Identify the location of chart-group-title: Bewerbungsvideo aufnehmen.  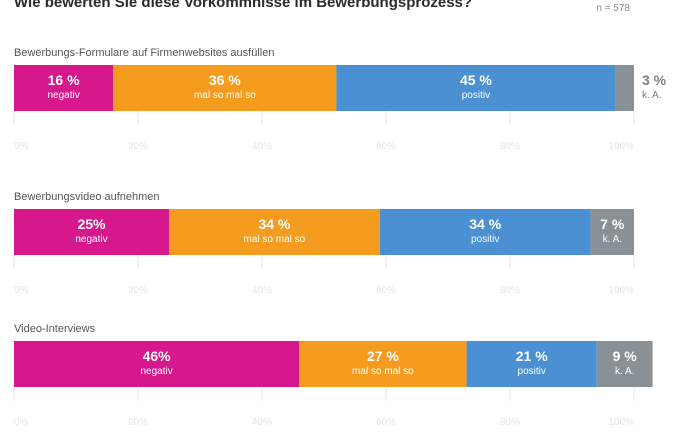
(87, 197).